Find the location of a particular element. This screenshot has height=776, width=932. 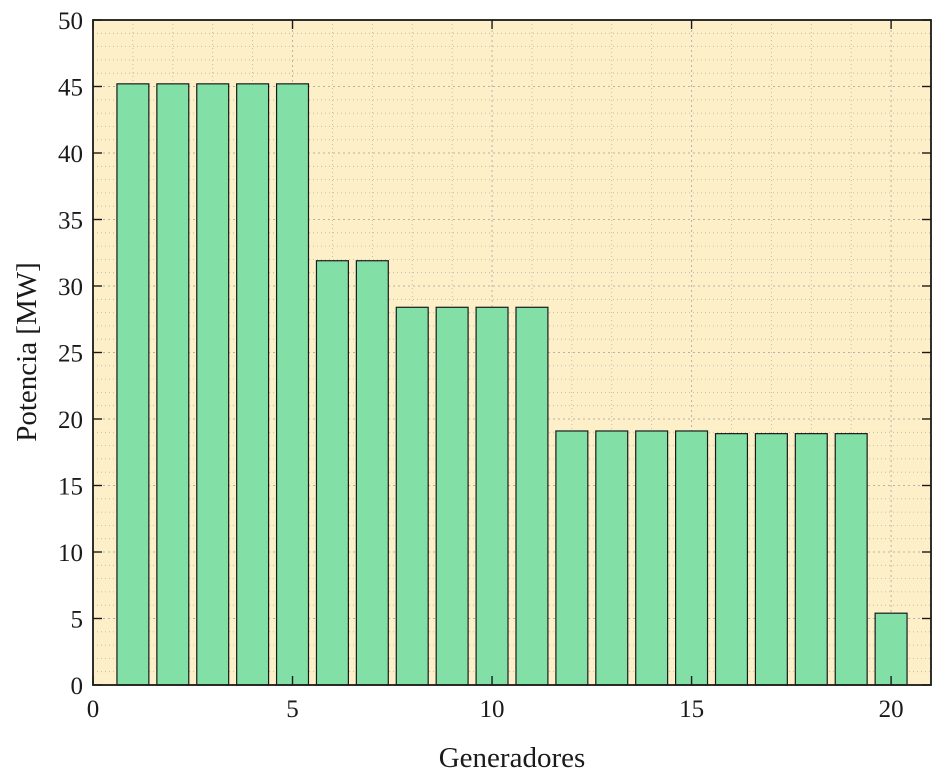

y-tick-label: 50 is located at coordinates (70, 21).